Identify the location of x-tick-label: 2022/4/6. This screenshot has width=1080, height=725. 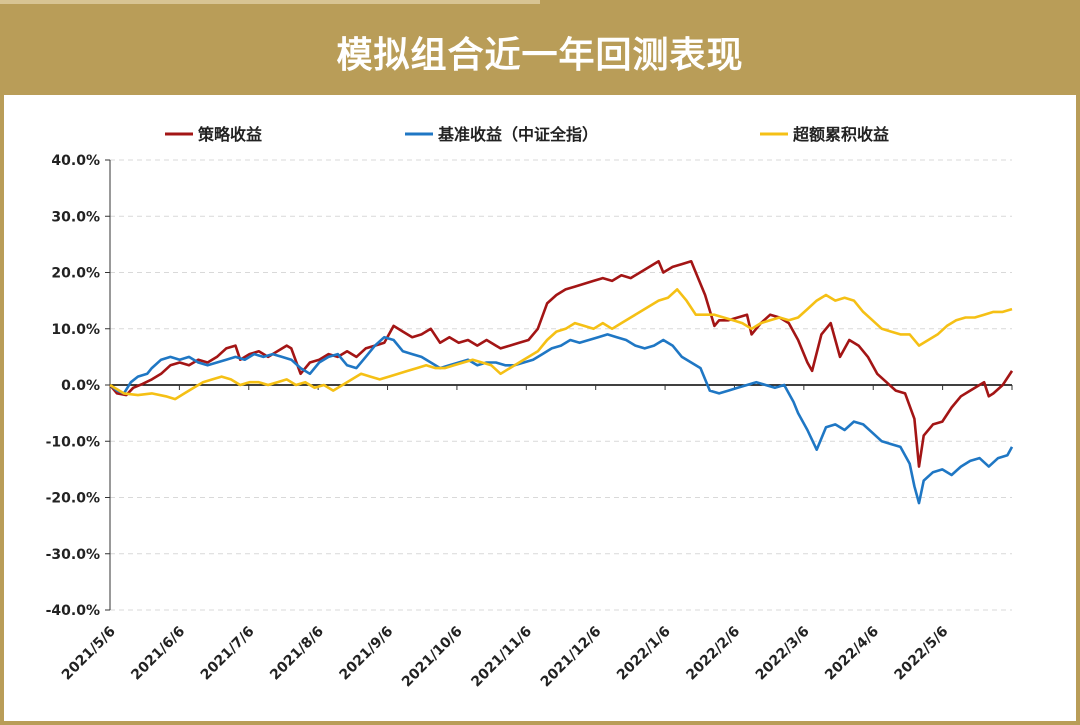
(852, 654).